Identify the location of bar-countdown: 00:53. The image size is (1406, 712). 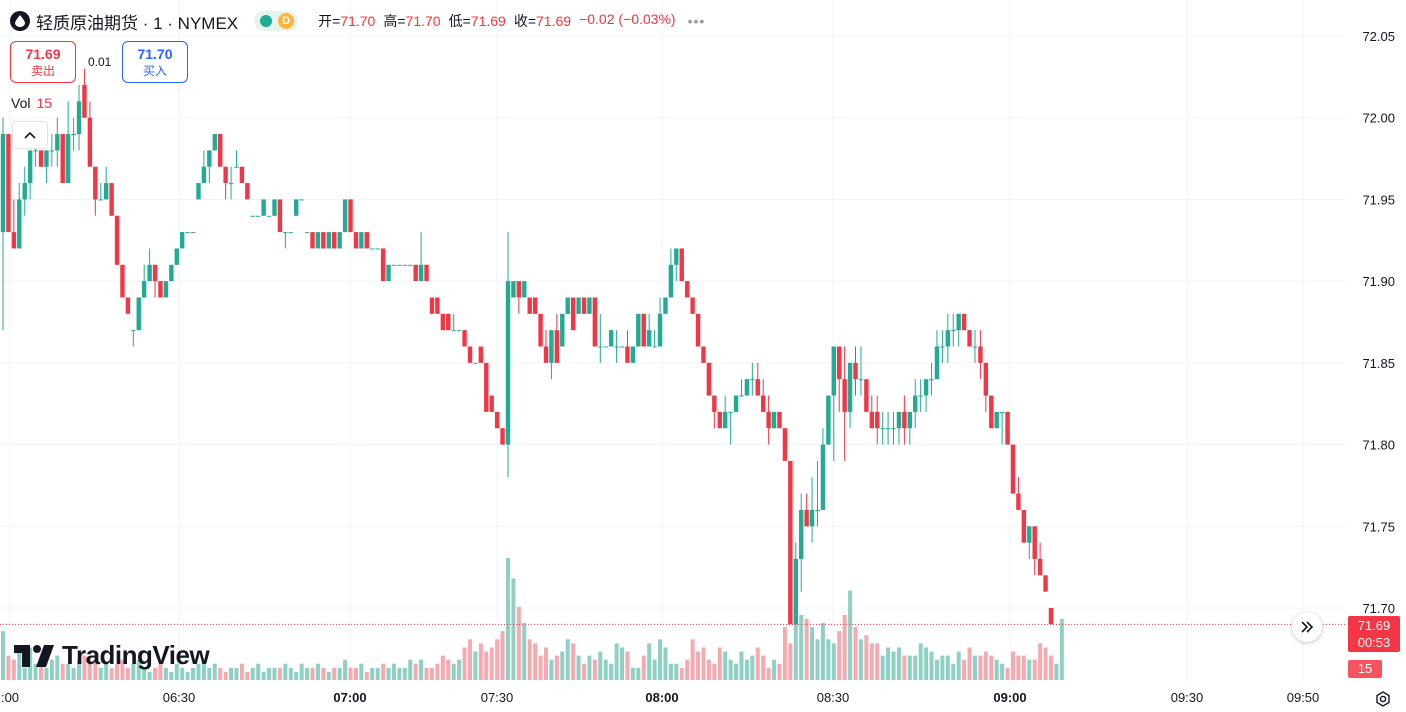
(1374, 642).